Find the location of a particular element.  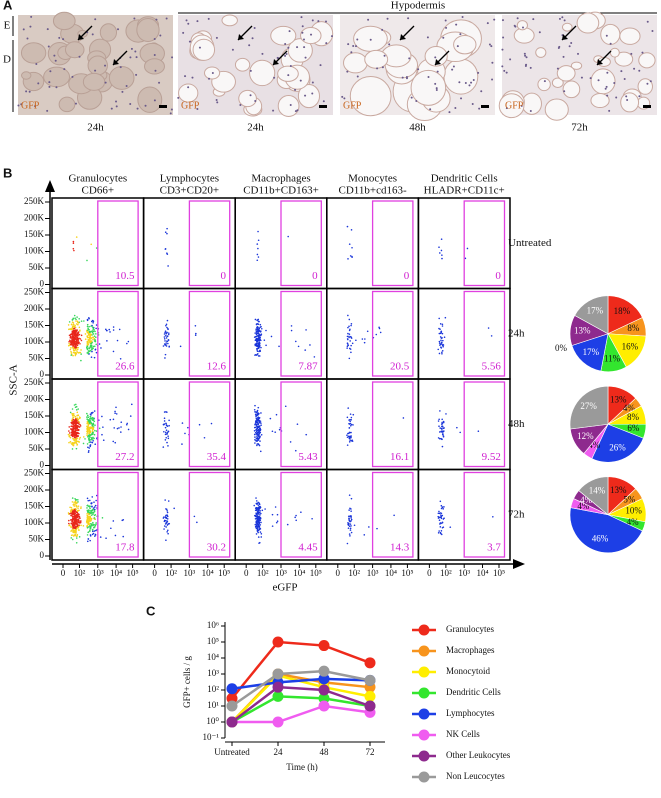

legend-label: Macrophages is located at coordinates (470, 650).